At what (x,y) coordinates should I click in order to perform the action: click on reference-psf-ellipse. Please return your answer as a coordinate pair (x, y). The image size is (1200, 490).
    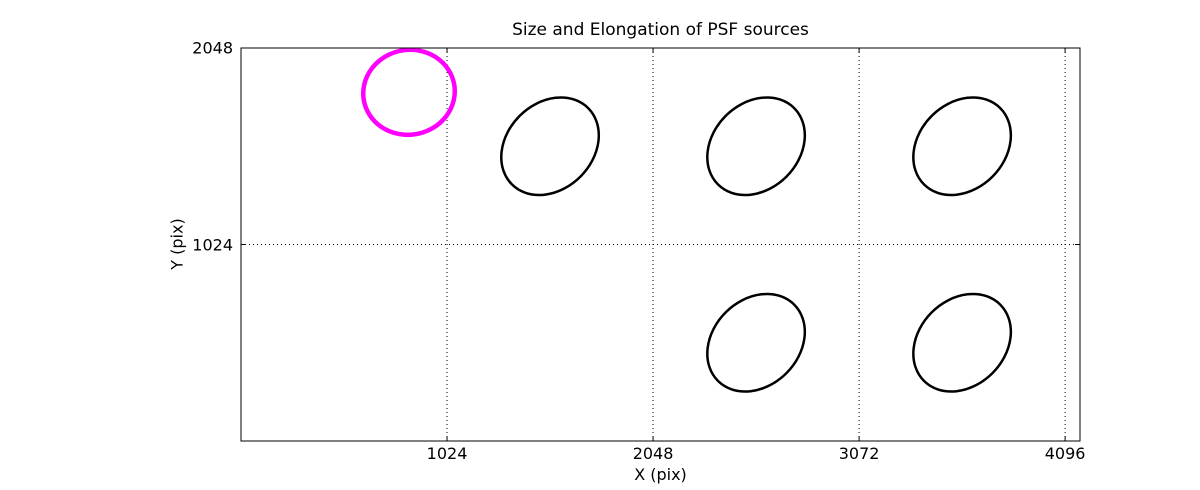
    Looking at the image, I should click on (409, 92).